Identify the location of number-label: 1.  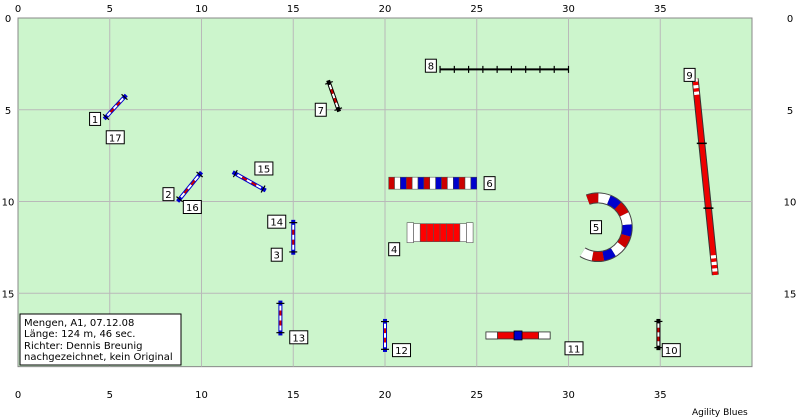
(95, 118).